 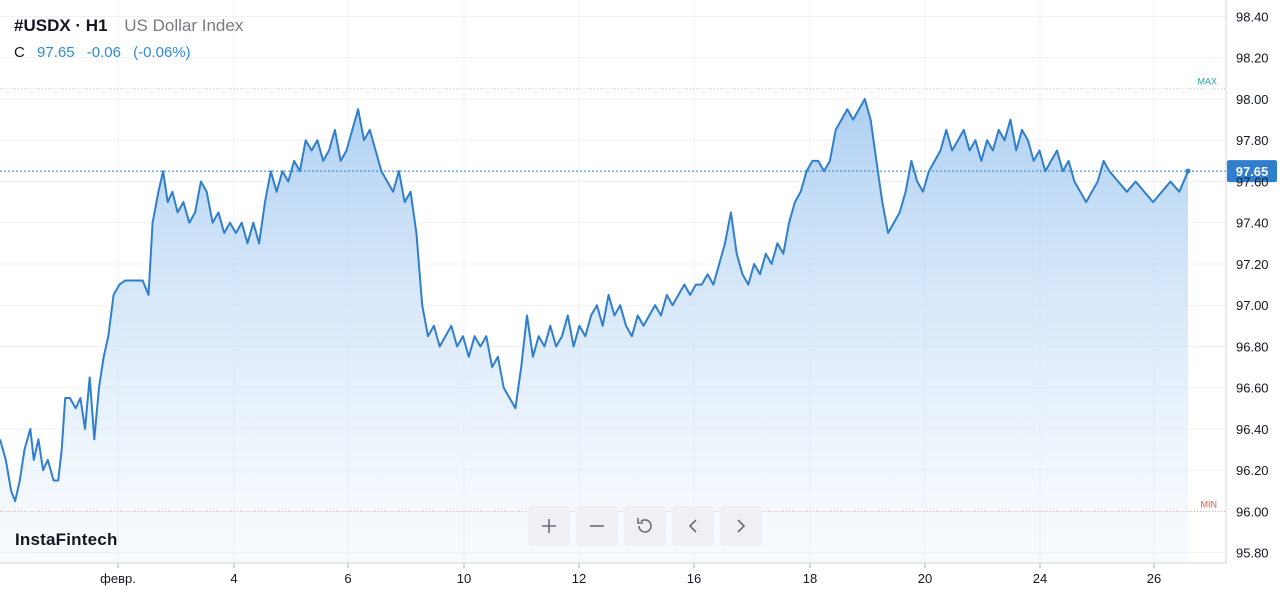 I want to click on reset-icon, so click(x=644, y=525).